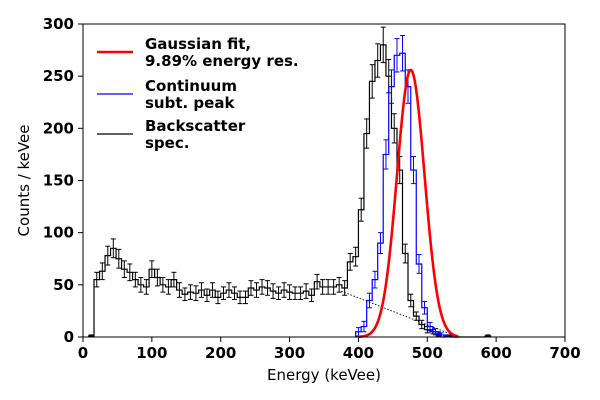  What do you see at coordinates (495, 353) in the screenshot?
I see `x-tick-label-6: 600` at bounding box center [495, 353].